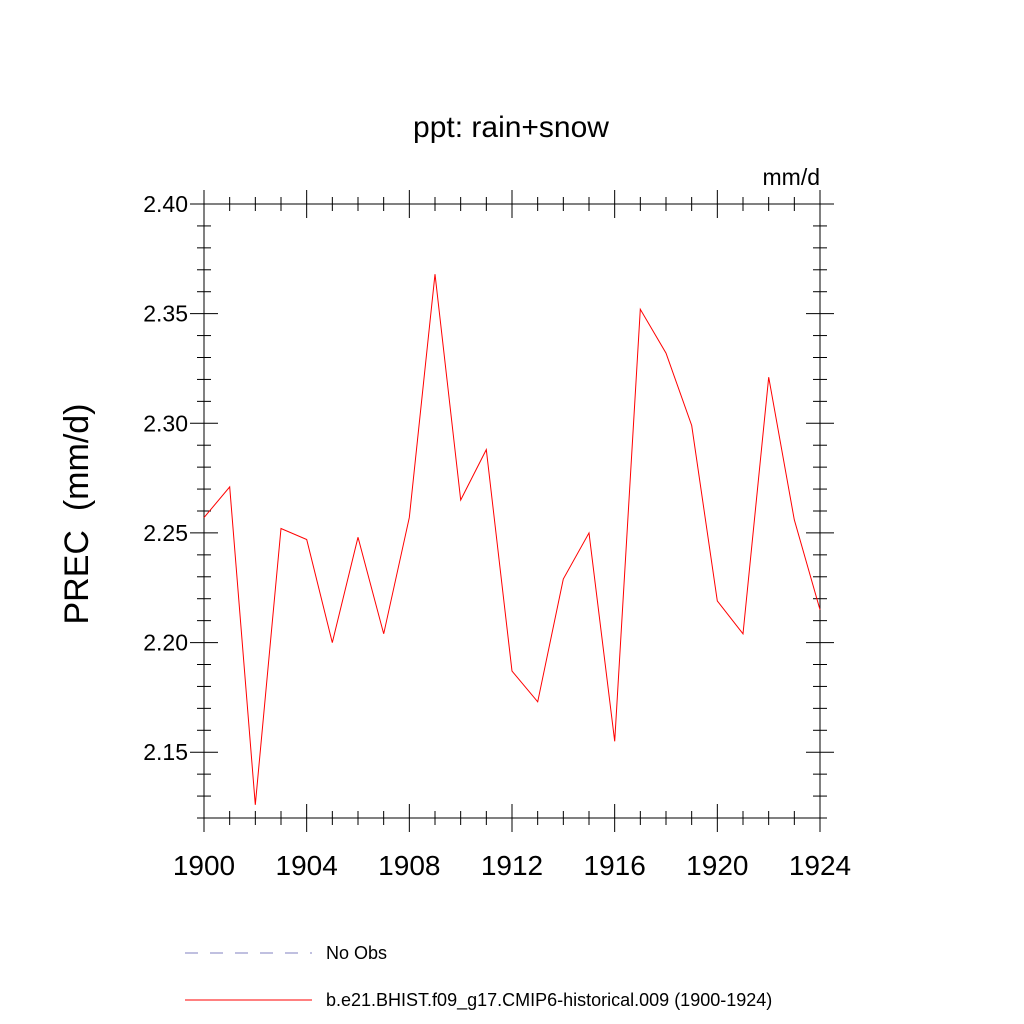  What do you see at coordinates (165, 423) in the screenshot?
I see `y-tick-label: 2.30` at bounding box center [165, 423].